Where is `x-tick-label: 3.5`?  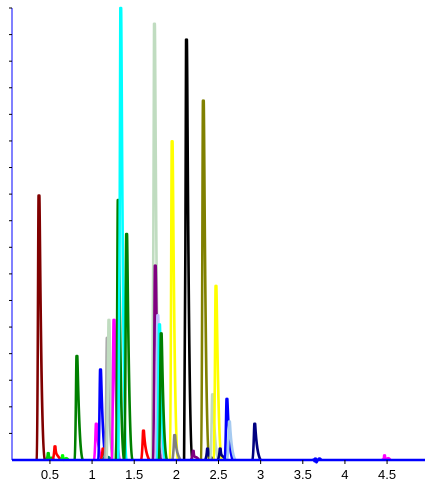
x-tick-label: 3.5 is located at coordinates (303, 474).